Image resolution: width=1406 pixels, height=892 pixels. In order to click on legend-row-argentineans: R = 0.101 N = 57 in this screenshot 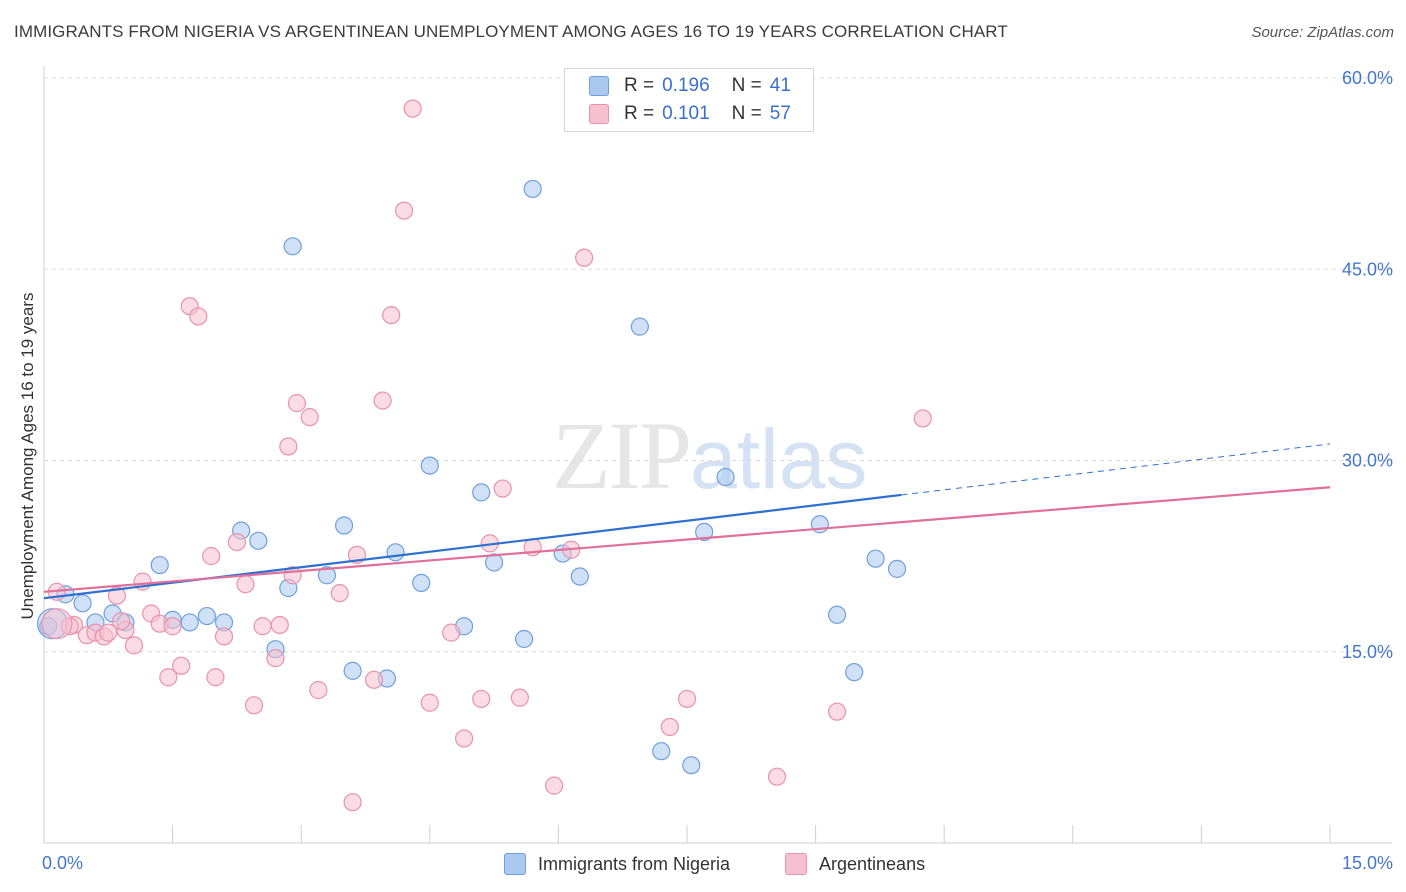, I will do `click(690, 114)`.